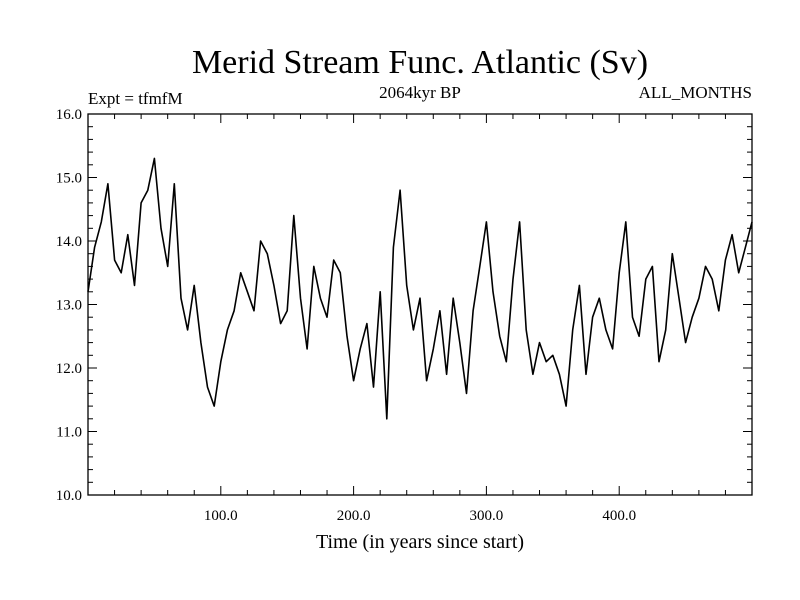 The width and height of the screenshot is (800, 600). Describe the element at coordinates (354, 516) in the screenshot. I see `x-tick-label: 200.0` at that location.